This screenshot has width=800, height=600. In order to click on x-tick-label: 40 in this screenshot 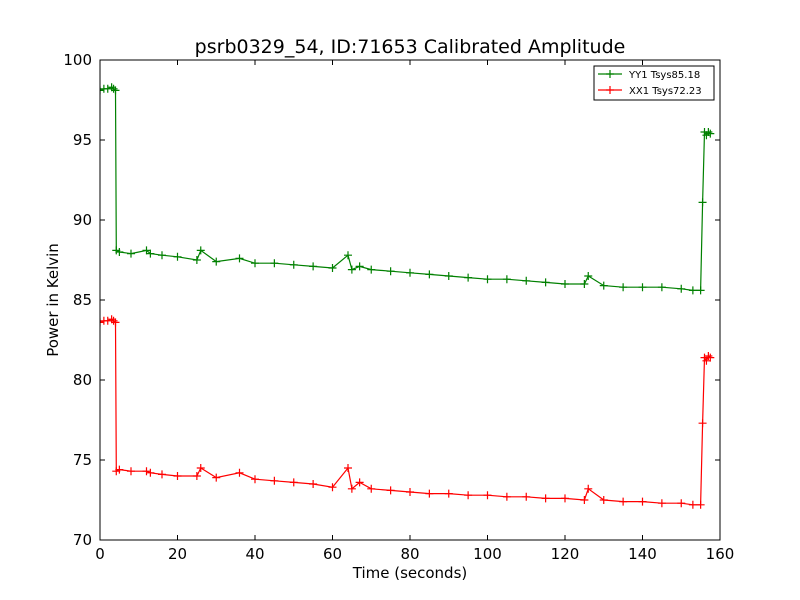, I will do `click(254, 554)`.